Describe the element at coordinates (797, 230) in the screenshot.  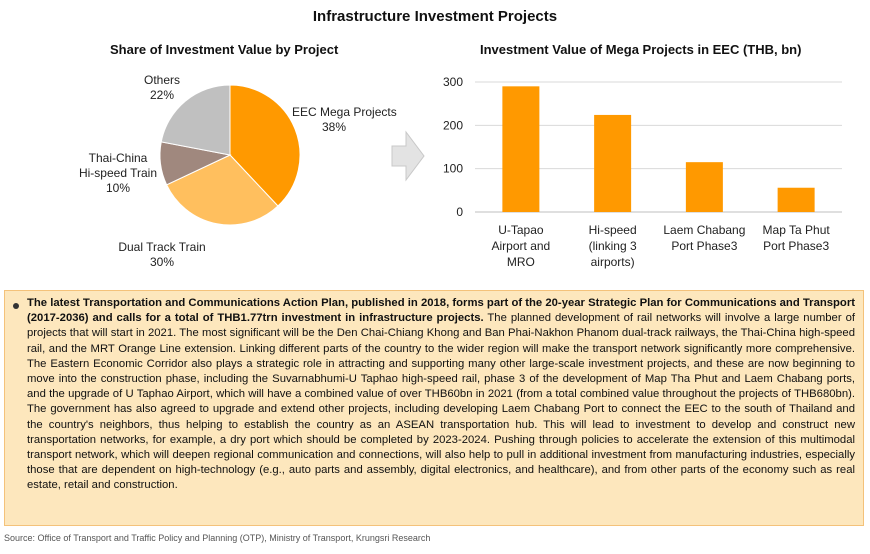
I see `x-category-label-line: Map Ta Phut` at that location.